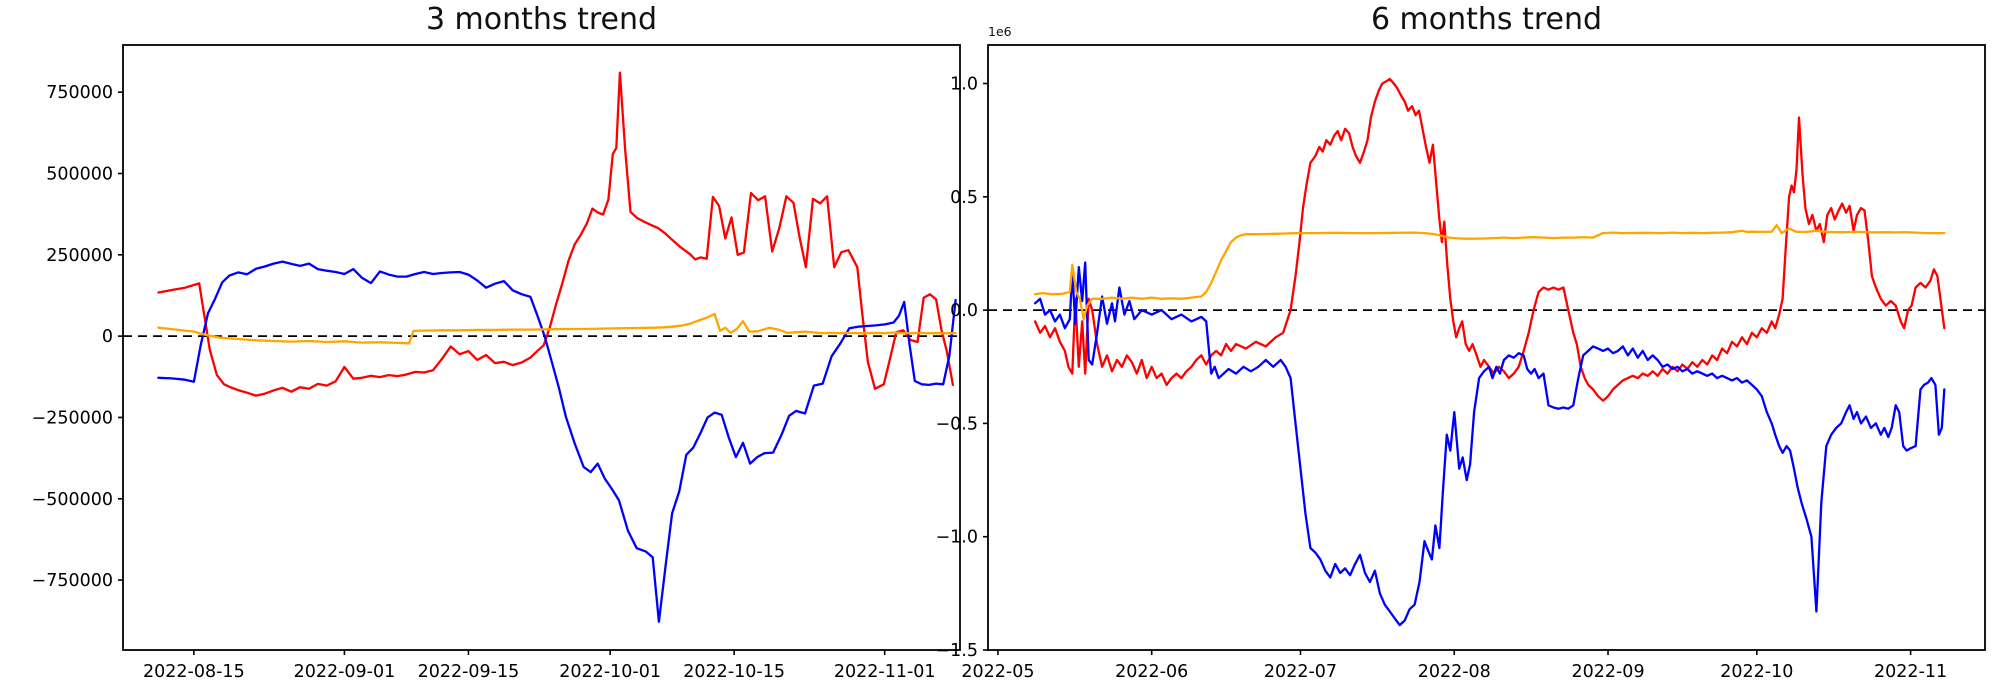  I want to click on y-tick-label: −500000, so click(72, 500).